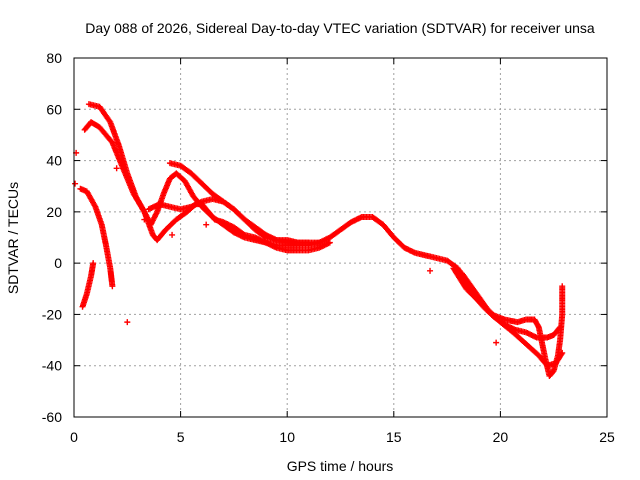  Describe the element at coordinates (54, 161) in the screenshot. I see `y-tick-label: 40` at that location.